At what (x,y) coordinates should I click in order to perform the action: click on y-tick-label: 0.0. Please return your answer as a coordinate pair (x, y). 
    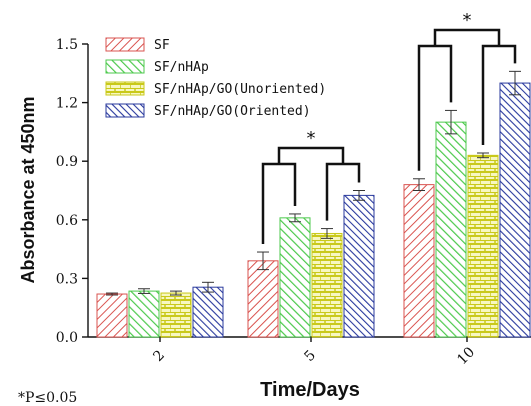
    Looking at the image, I should click on (67, 338).